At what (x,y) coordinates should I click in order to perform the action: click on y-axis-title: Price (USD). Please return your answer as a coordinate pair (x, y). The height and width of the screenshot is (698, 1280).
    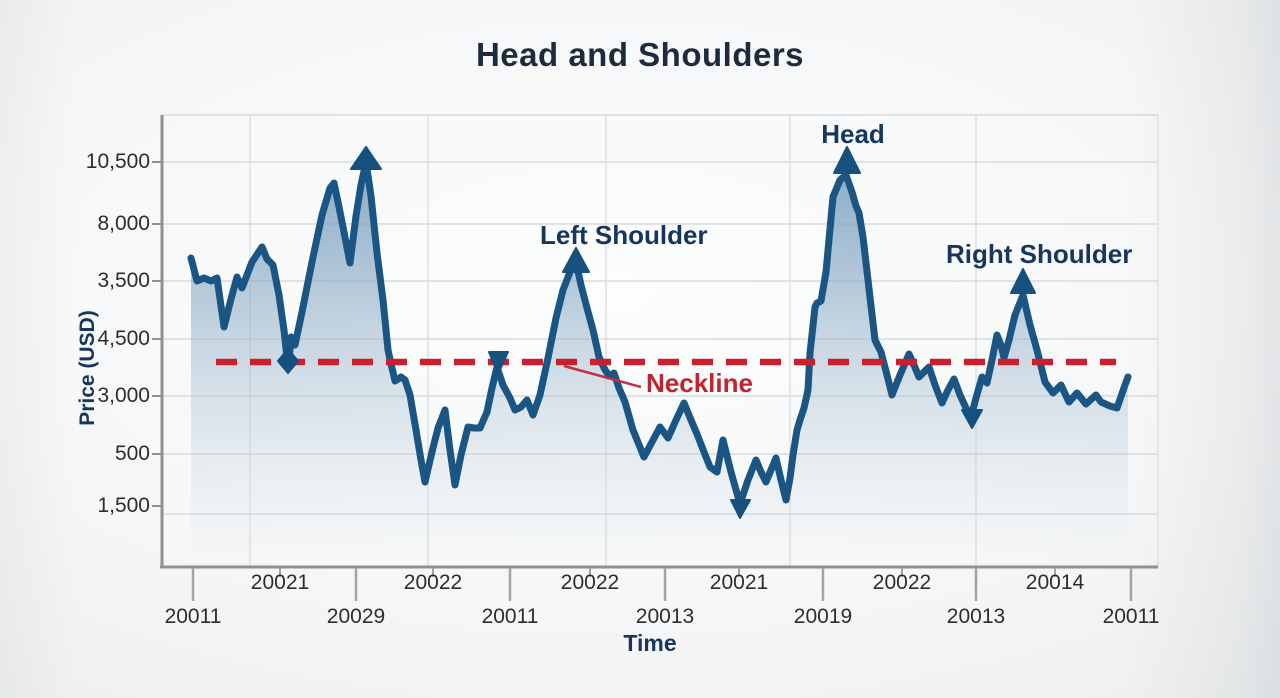
    Looking at the image, I should click on (87, 368).